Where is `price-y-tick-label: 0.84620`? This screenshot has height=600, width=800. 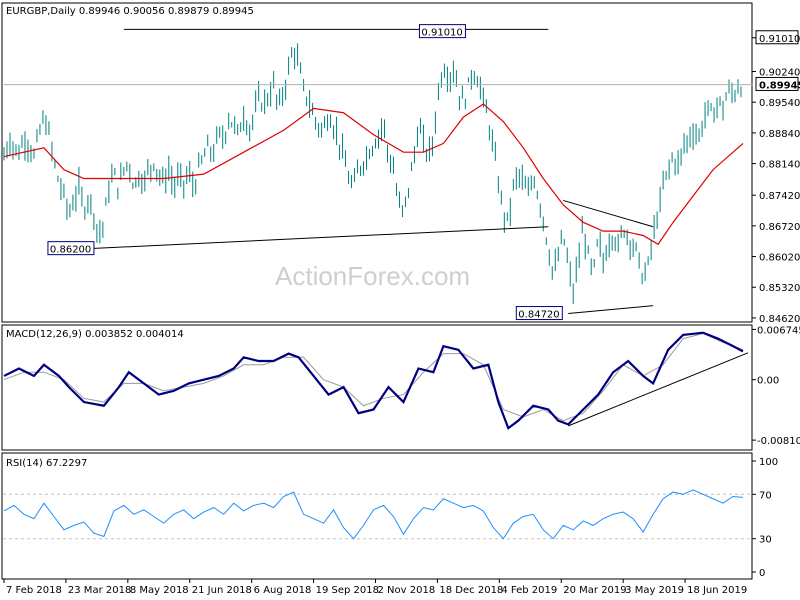
price-y-tick-label: 0.84620 is located at coordinates (779, 319).